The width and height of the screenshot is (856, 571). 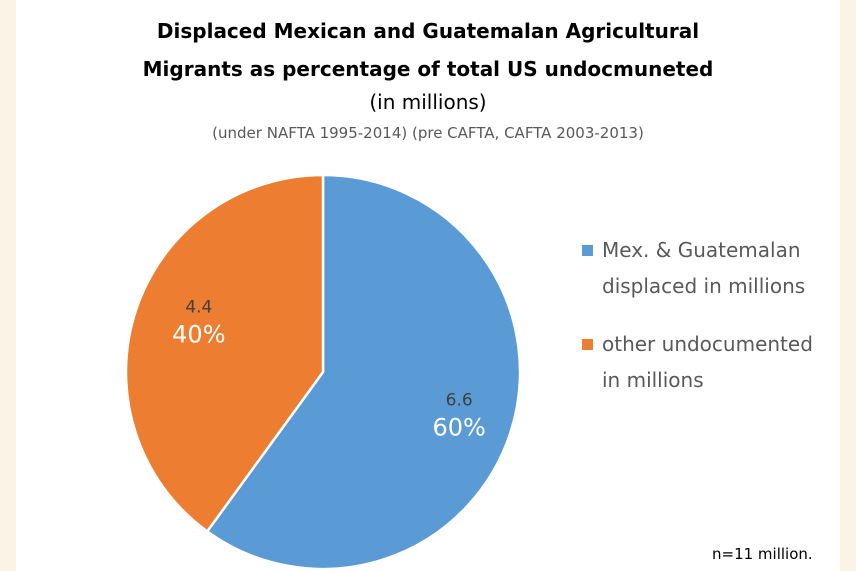 What do you see at coordinates (198, 307) in the screenshot?
I see `slice-value-label: 4.4` at bounding box center [198, 307].